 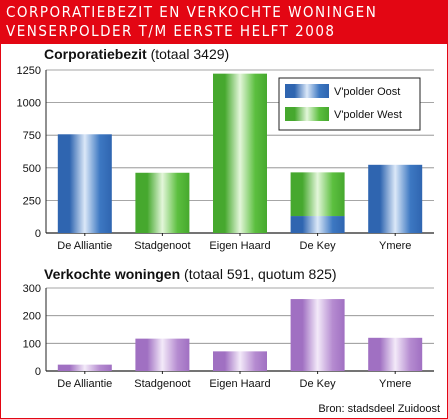 I want to click on chart2-y-tick-label: 200, so click(x=32, y=317).